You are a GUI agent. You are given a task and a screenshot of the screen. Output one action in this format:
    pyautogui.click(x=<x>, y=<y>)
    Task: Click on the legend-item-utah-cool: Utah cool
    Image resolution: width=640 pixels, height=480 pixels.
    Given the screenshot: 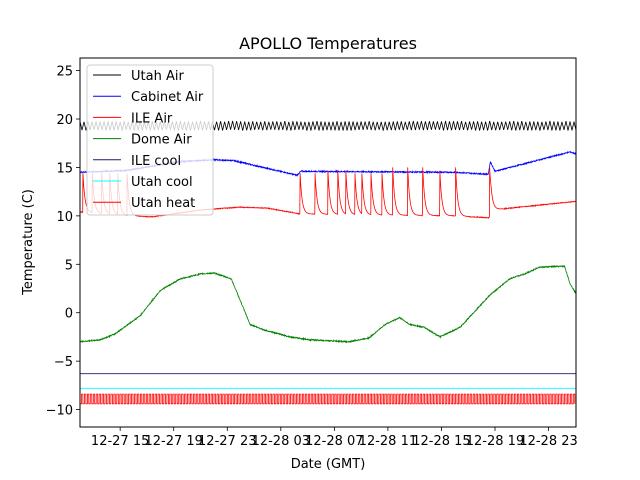 What is the action you would take?
    pyautogui.click(x=143, y=182)
    